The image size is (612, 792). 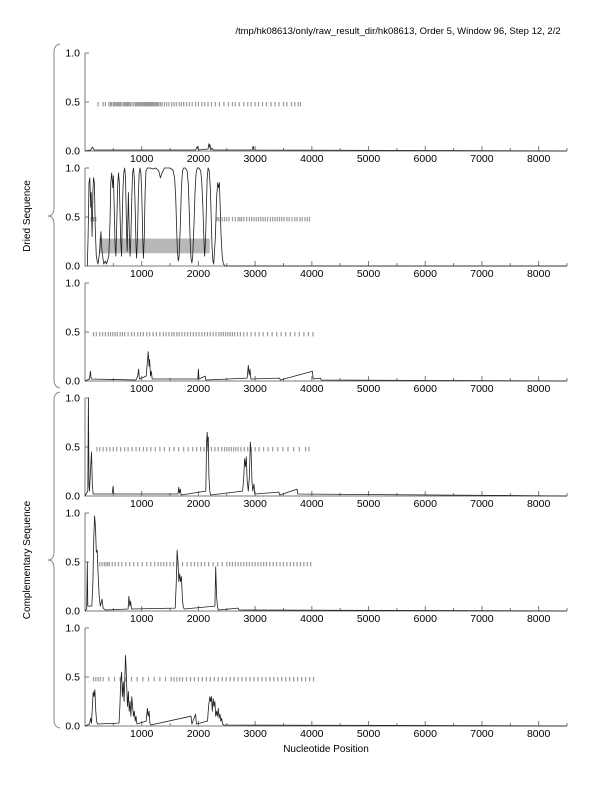 I want to click on axis-frame, so click(x=325, y=677).